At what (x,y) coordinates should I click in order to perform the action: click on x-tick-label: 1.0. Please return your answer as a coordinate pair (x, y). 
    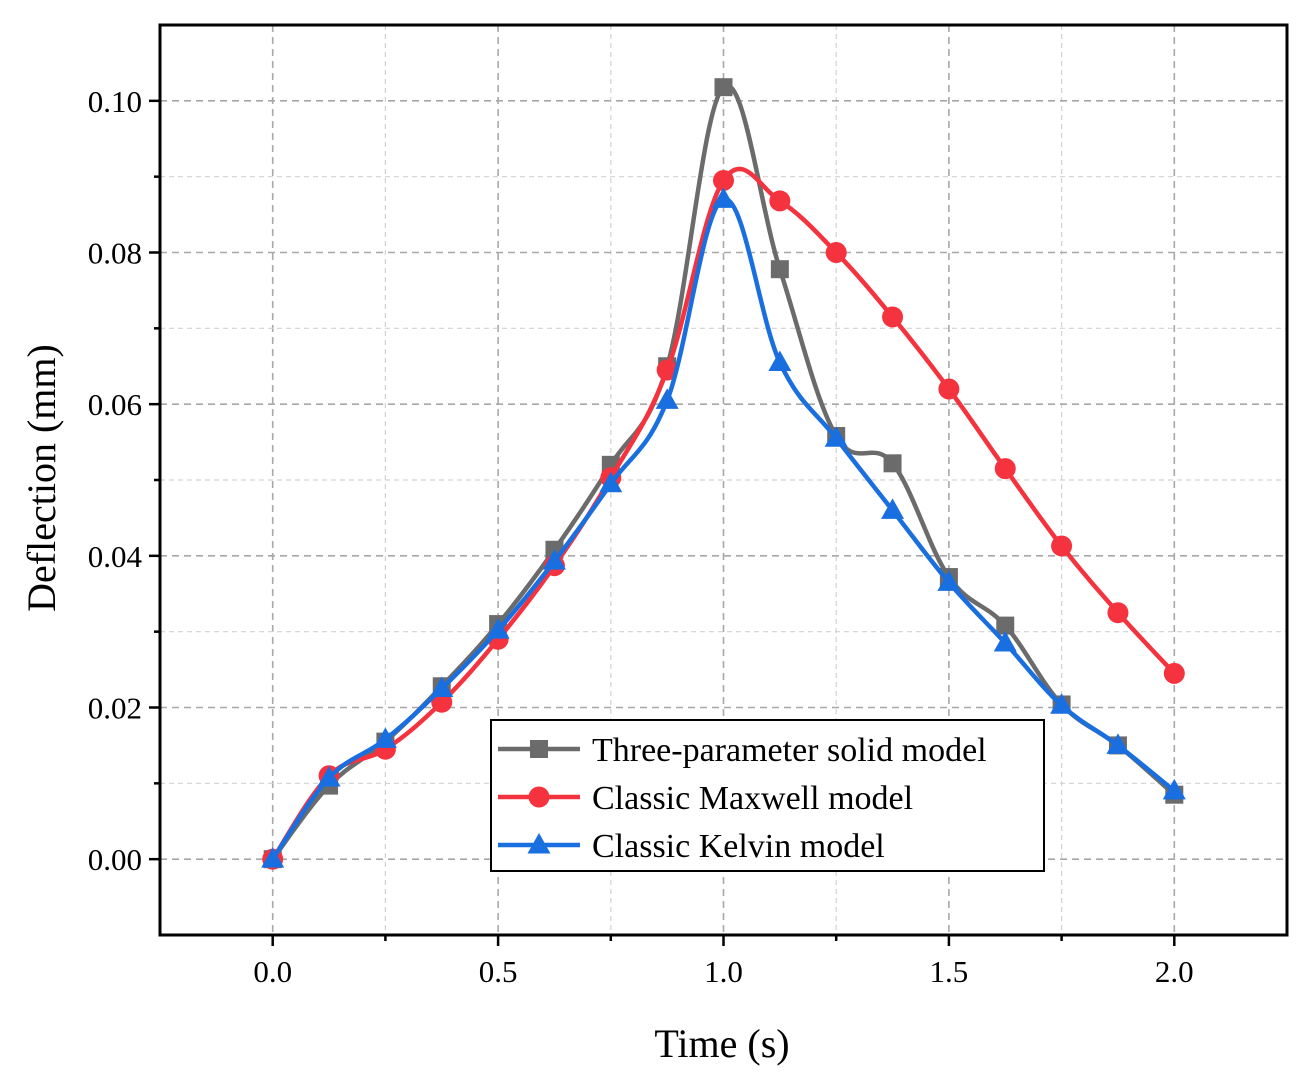
    Looking at the image, I should click on (723, 971).